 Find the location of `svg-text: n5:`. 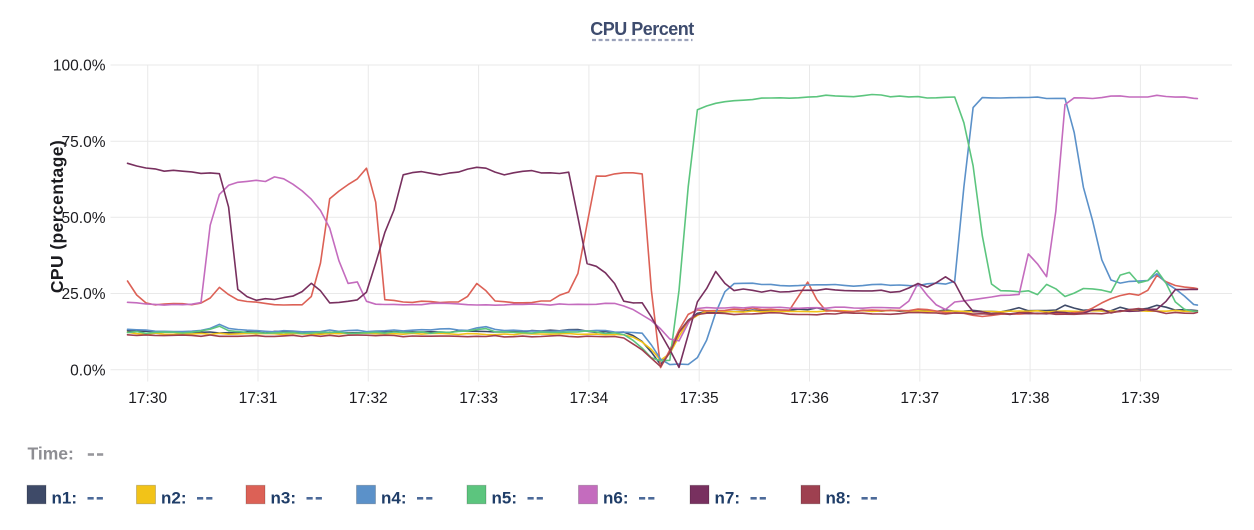

svg-text: n5: is located at coordinates (505, 498).